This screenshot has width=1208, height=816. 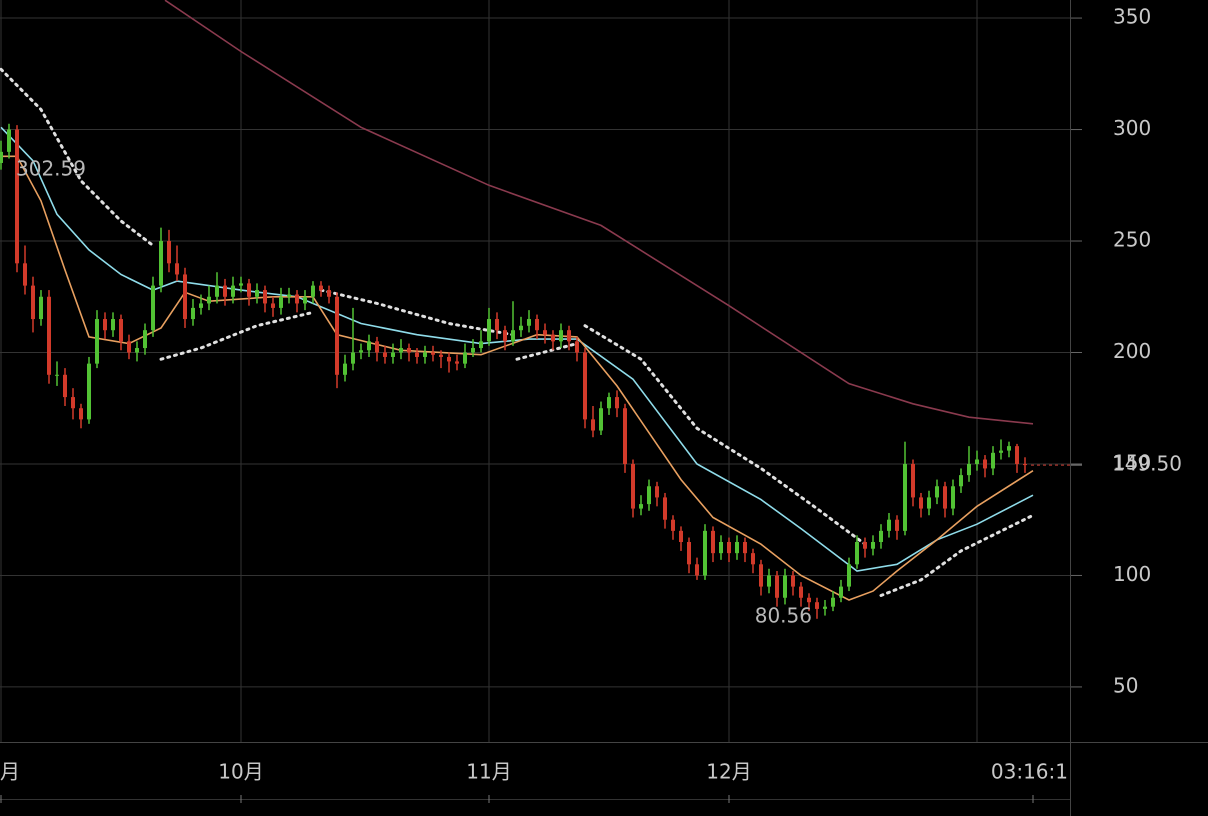 I want to click on y-tick-label: 150, so click(x=1132, y=462).